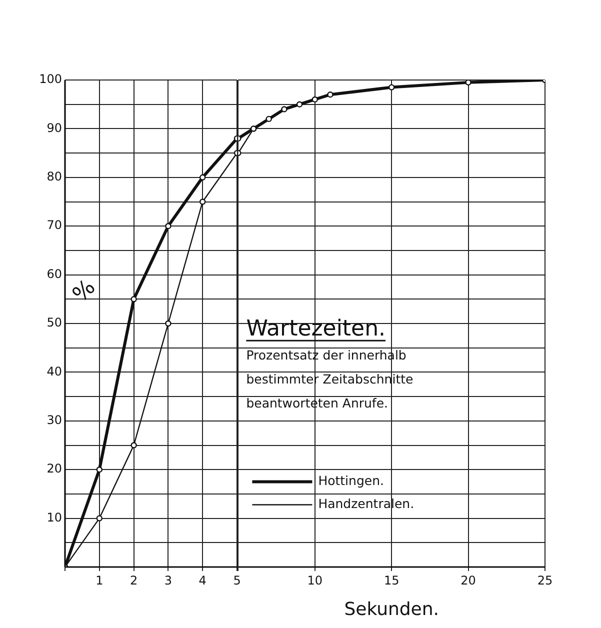  What do you see at coordinates (54, 177) in the screenshot?
I see `y-tick-label: 80` at bounding box center [54, 177].